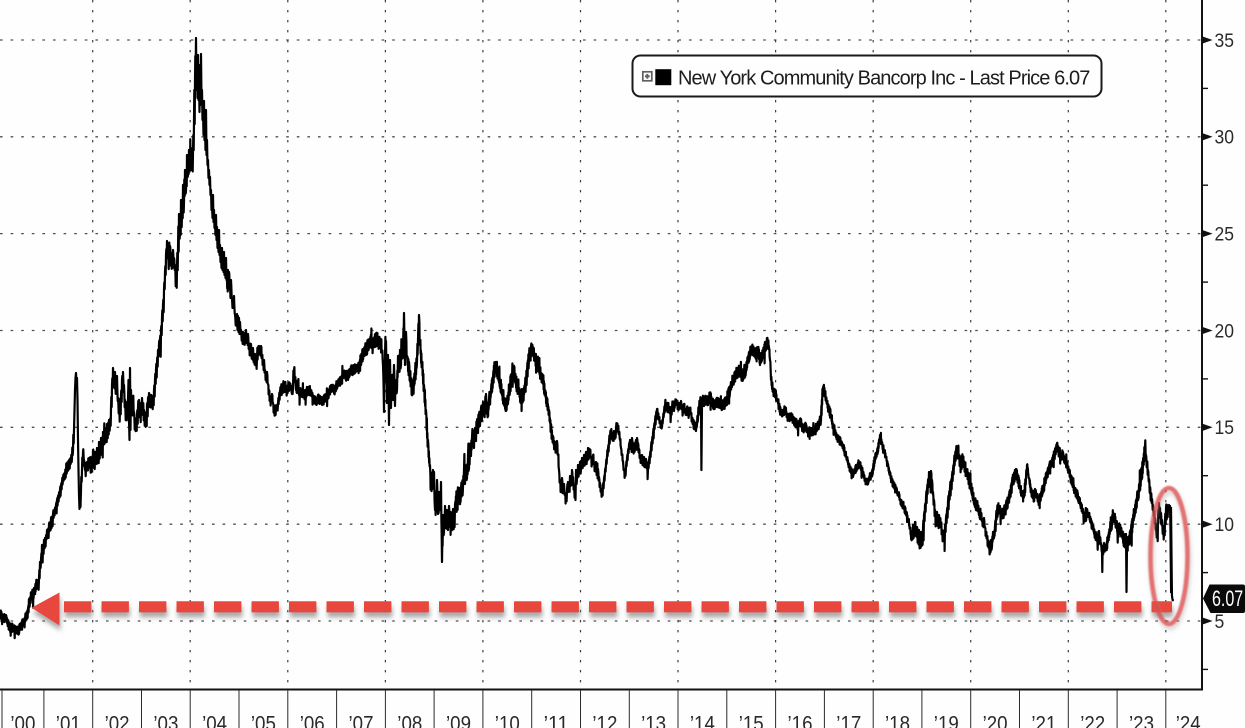 The image size is (1245, 728). What do you see at coordinates (1225, 331) in the screenshot?
I see `svg-text: 20` at bounding box center [1225, 331].